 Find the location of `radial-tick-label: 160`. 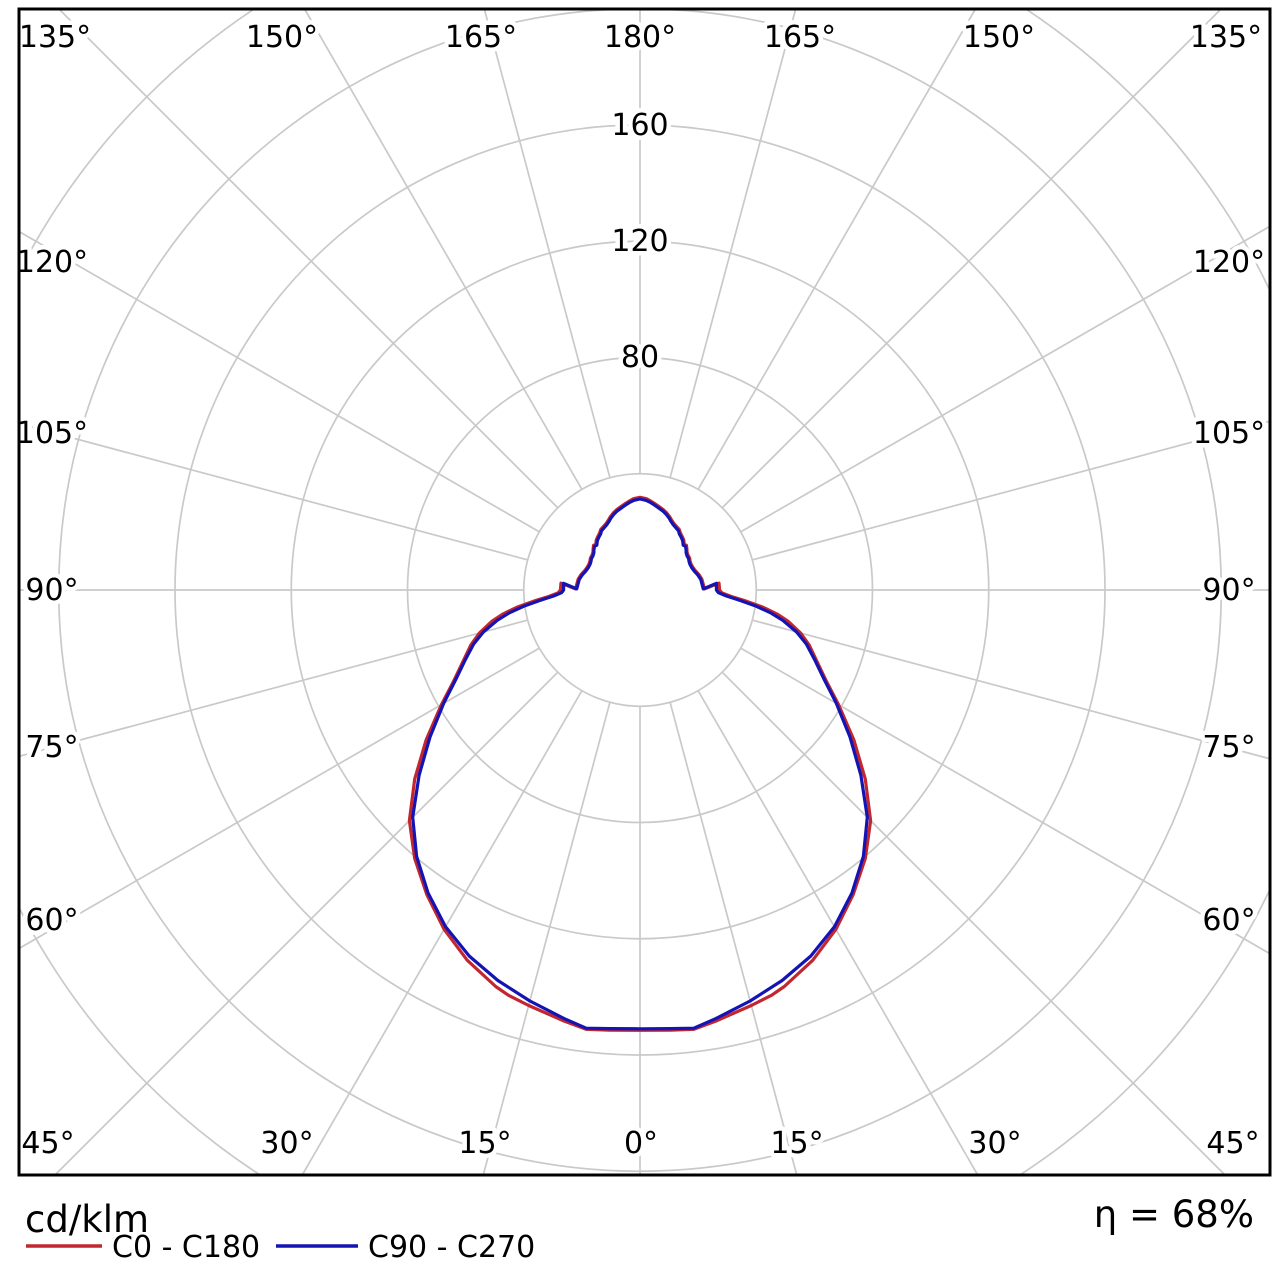

radial-tick-label: 160 is located at coordinates (639, 125).